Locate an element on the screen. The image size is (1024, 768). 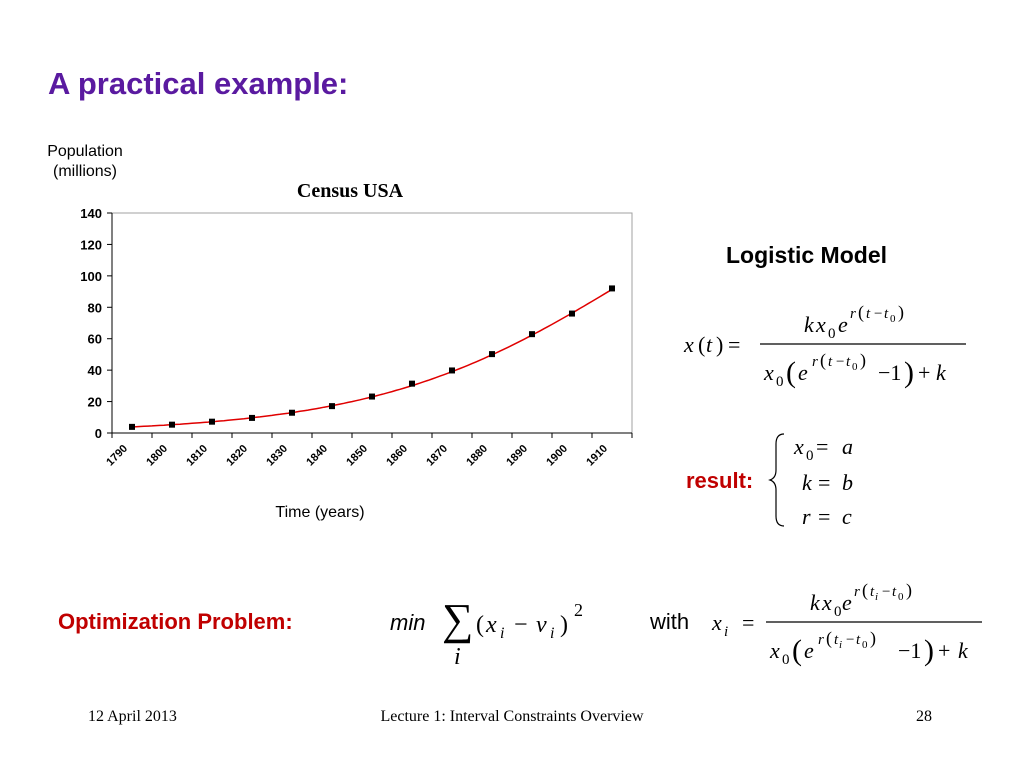
x-tick-label: 1830 is located at coordinates (277, 456).